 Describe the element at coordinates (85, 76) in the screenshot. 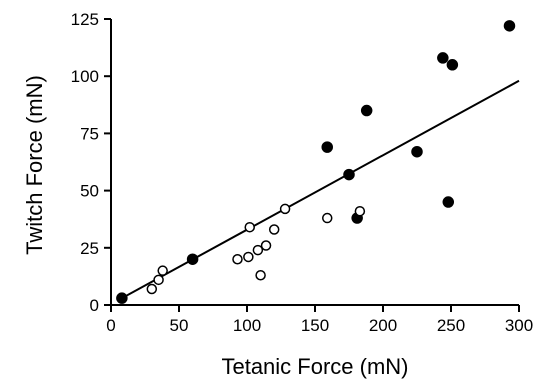

I see `y-tick-label-100: 100` at that location.